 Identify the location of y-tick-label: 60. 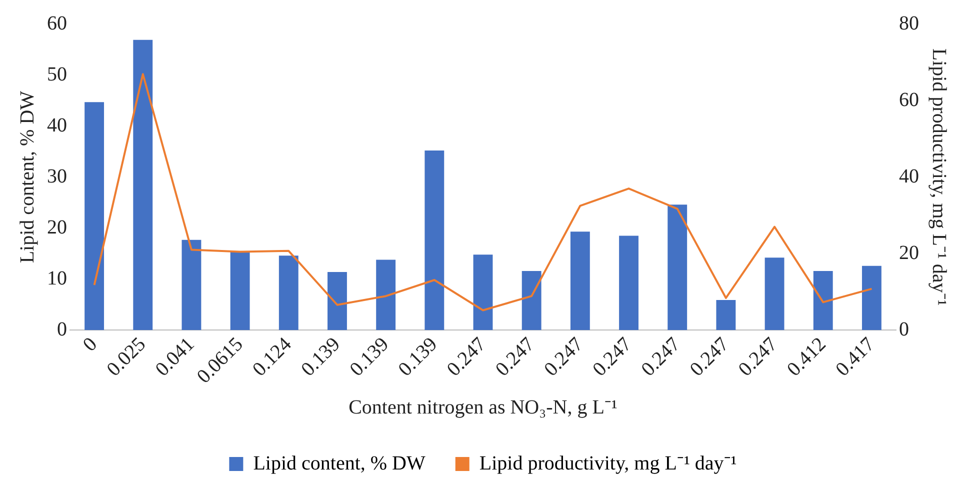
(57, 23).